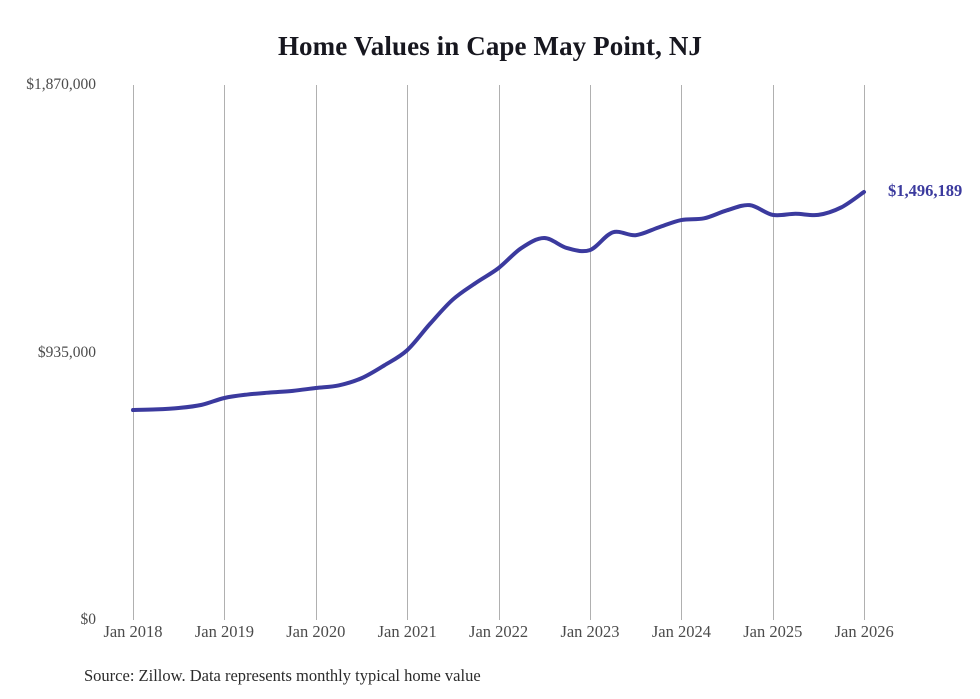 The width and height of the screenshot is (980, 699). I want to click on y-axis-tick-label-max: $1,870,000, so click(61, 84).